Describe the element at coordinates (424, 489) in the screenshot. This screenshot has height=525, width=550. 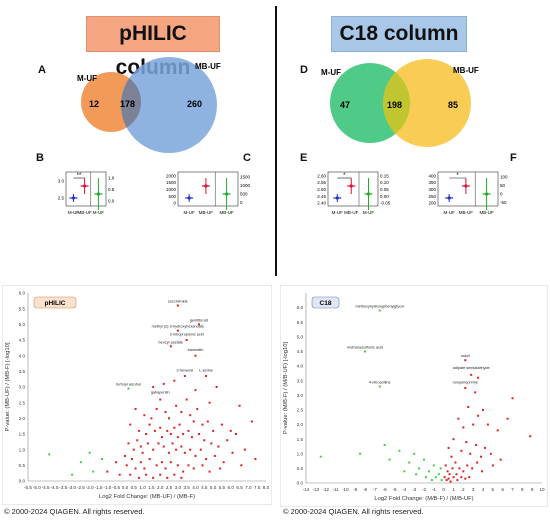
I see `volcano-c18-x-tick: -2` at that location.